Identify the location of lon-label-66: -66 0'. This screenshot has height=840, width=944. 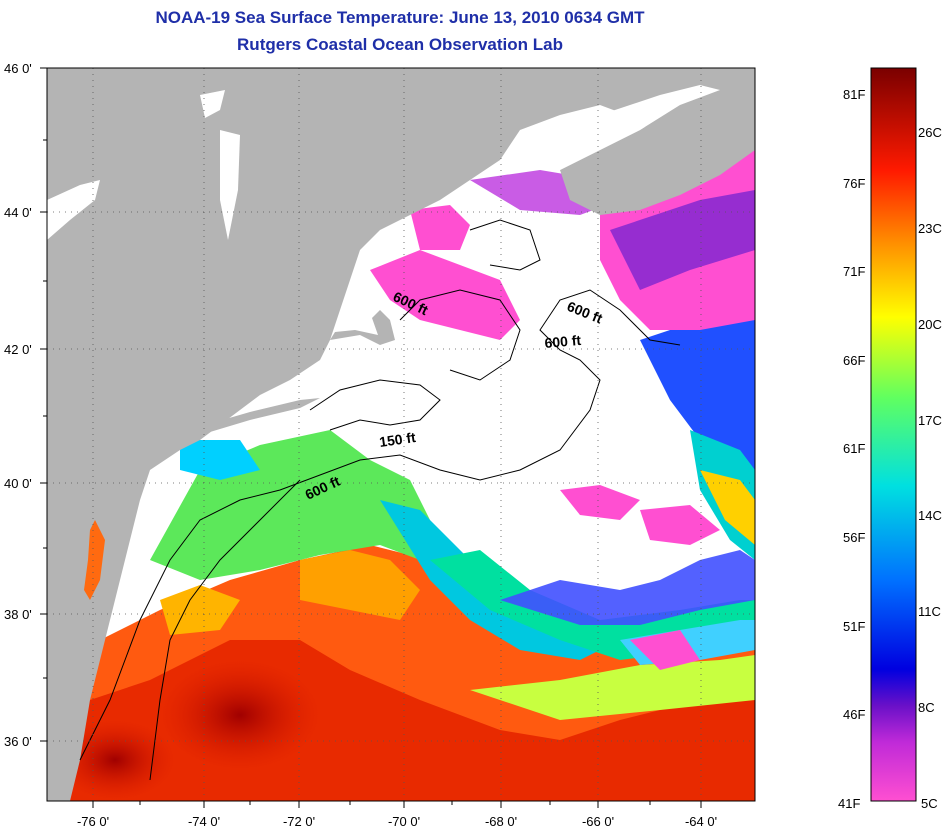
(598, 821).